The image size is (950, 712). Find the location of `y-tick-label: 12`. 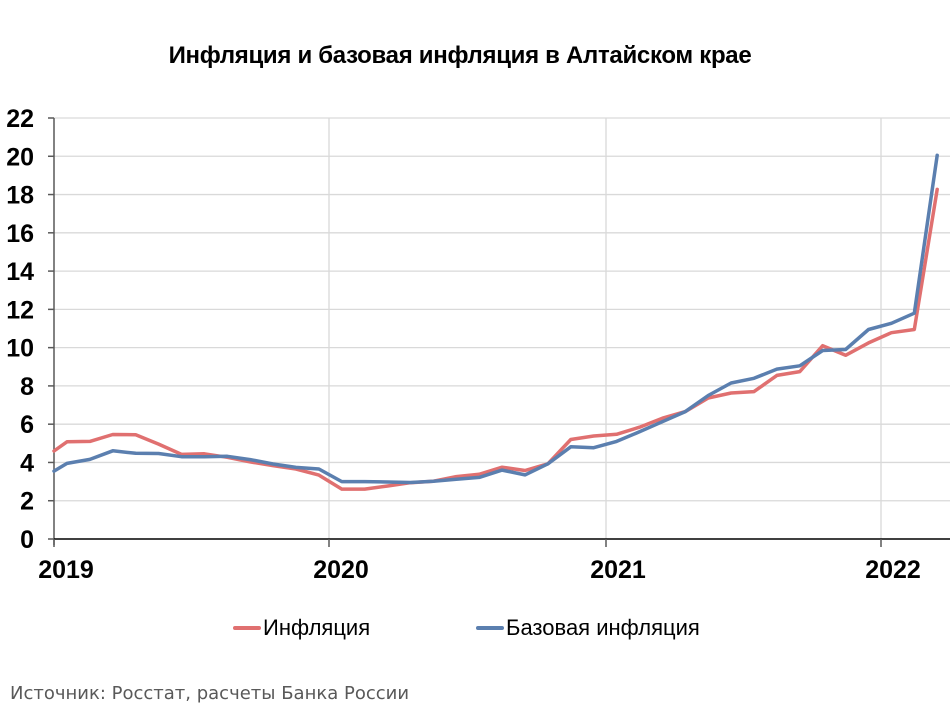

y-tick-label: 12 is located at coordinates (20, 310).